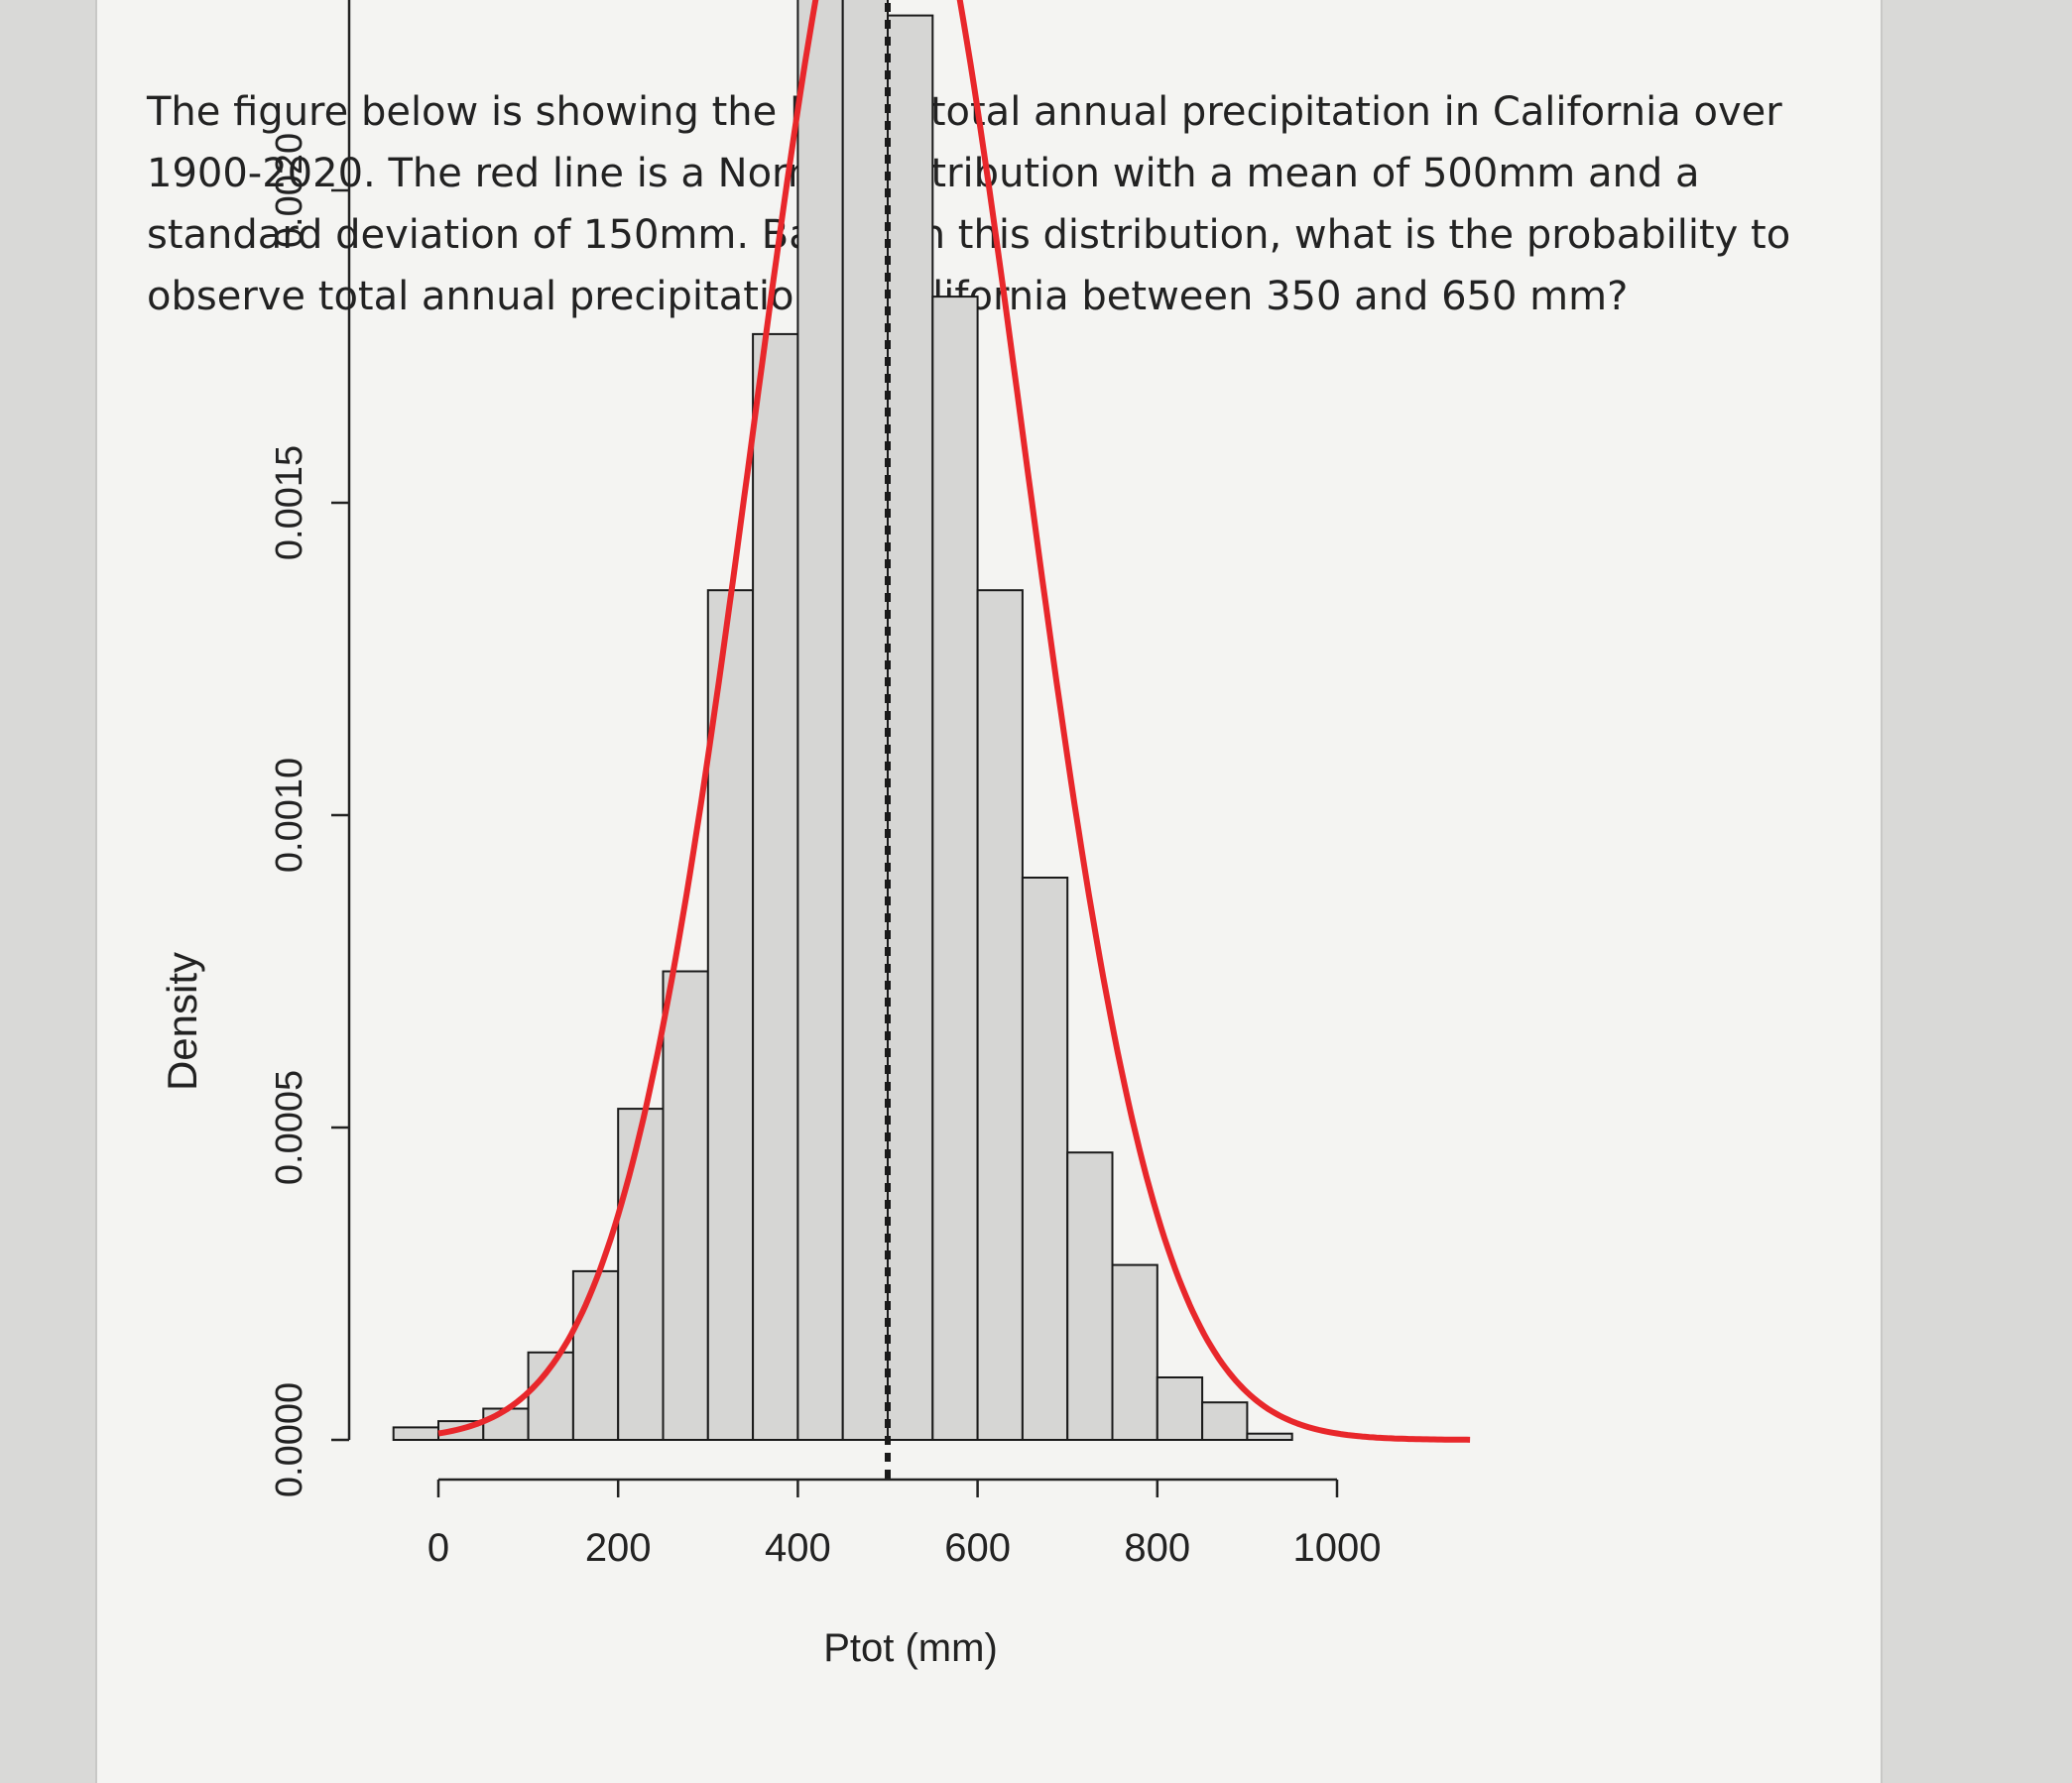  I want to click on y-tick-label: 0.0000, so click(289, 1439).